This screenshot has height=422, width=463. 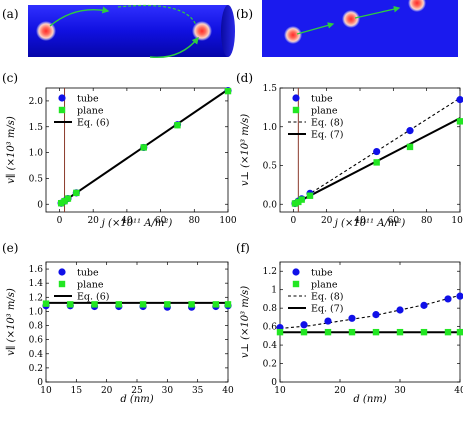 What do you see at coordinates (270, 309) in the screenshot?
I see `y-tick-label: 0.8` at bounding box center [270, 309].